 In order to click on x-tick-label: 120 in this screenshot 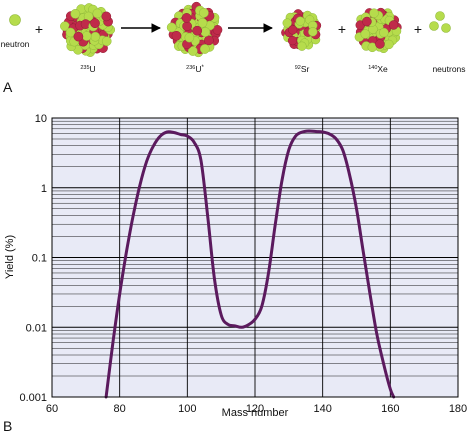, I will do `click(255, 409)`.